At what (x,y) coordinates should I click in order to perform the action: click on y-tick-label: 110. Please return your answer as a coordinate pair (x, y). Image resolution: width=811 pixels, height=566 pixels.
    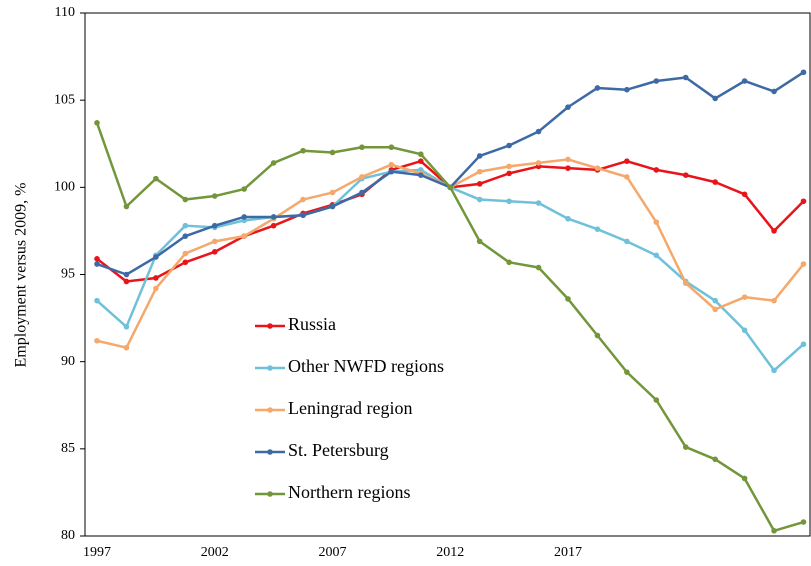
    Looking at the image, I should click on (65, 12).